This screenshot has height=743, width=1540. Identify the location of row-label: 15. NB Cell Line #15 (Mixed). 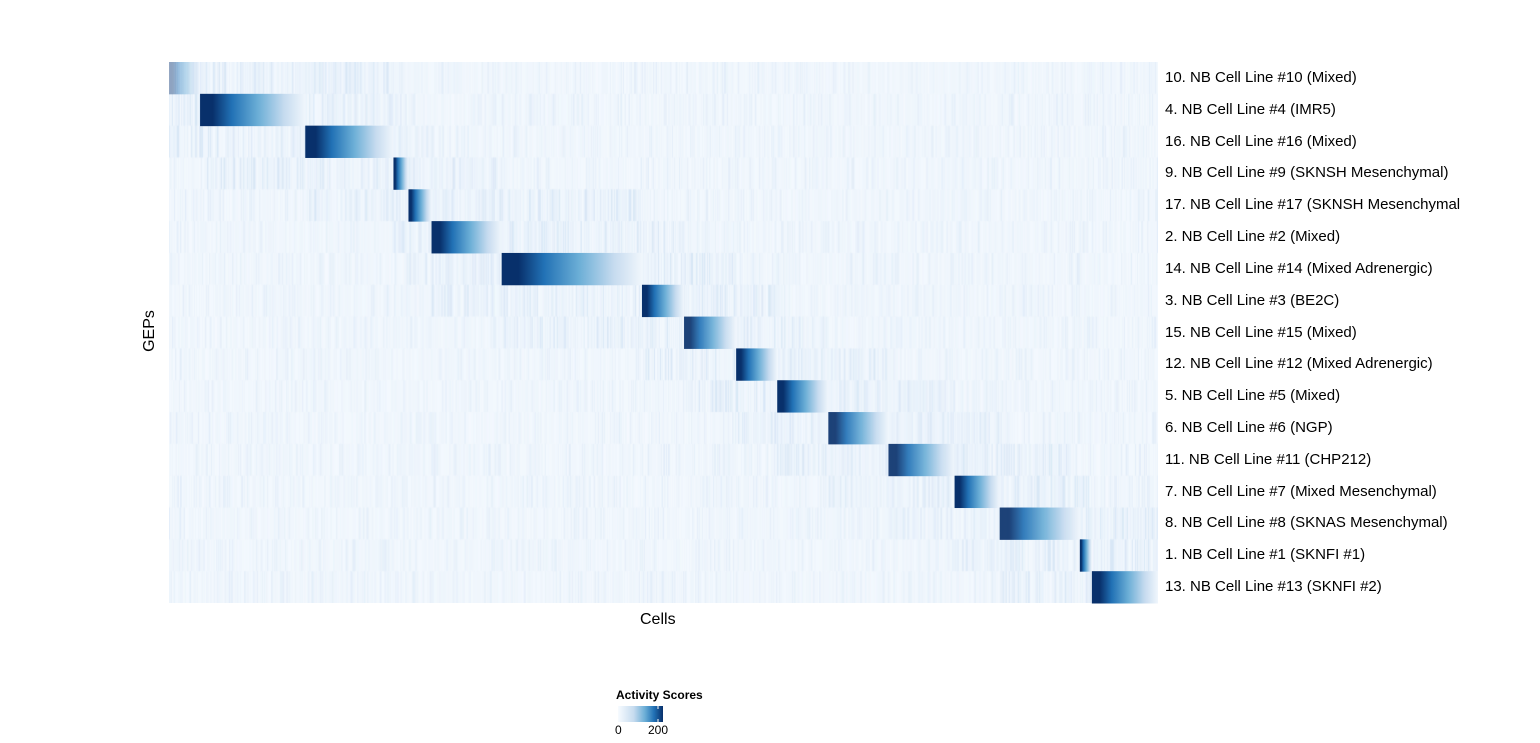
(1261, 332).